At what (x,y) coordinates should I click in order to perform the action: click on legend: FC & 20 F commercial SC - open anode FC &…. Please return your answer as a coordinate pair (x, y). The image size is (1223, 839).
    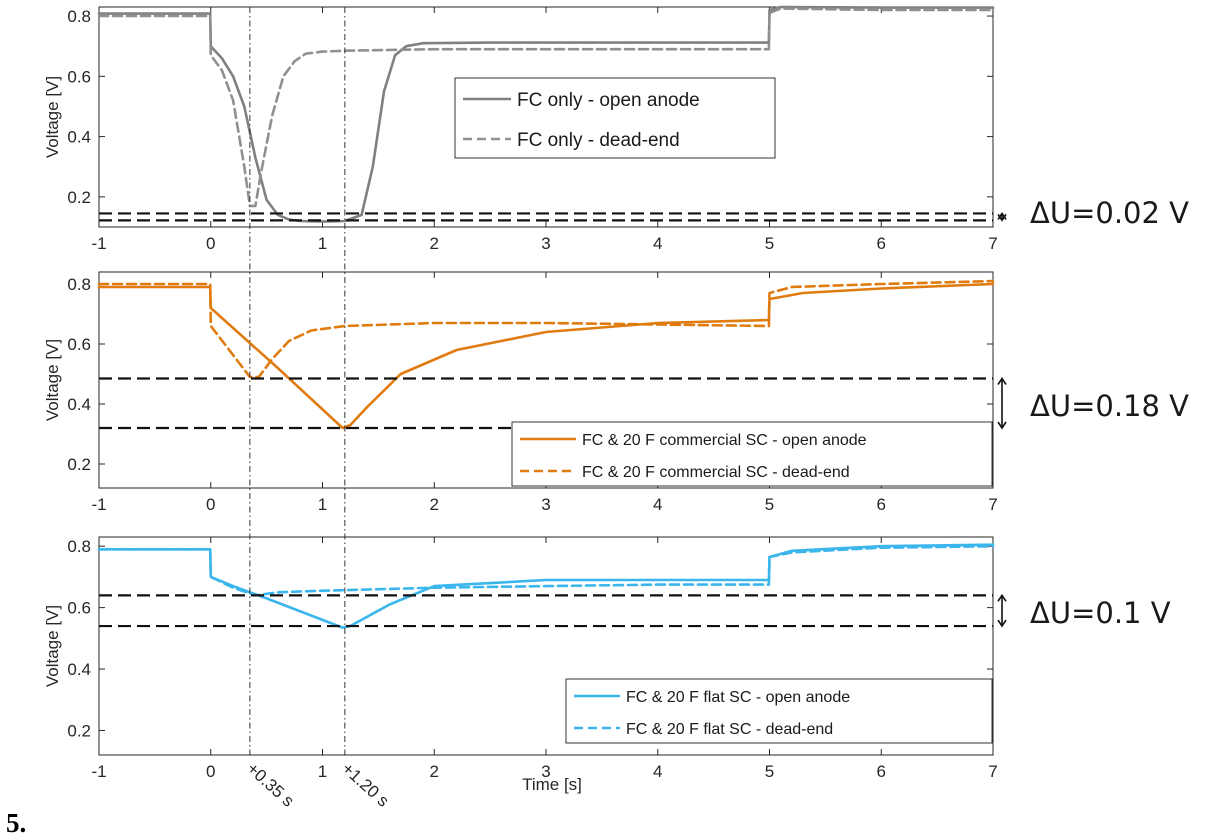
    Looking at the image, I should click on (752, 454).